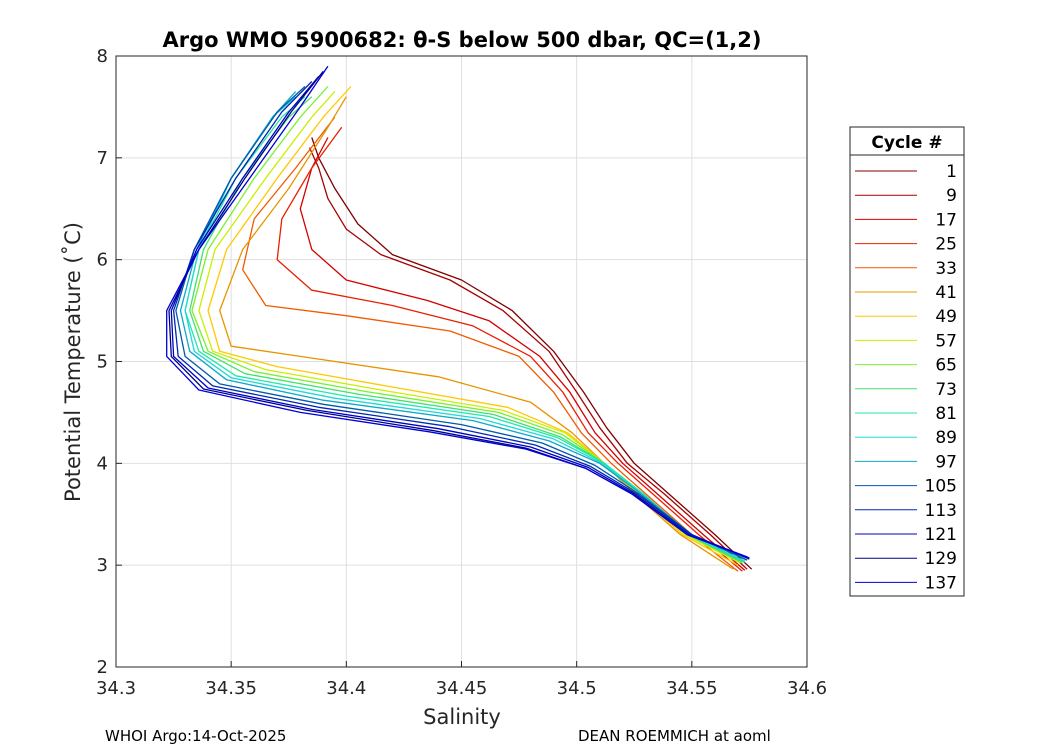 This screenshot has height=750, width=1050. Describe the element at coordinates (946, 462) in the screenshot. I see `legend-label: 97` at that location.